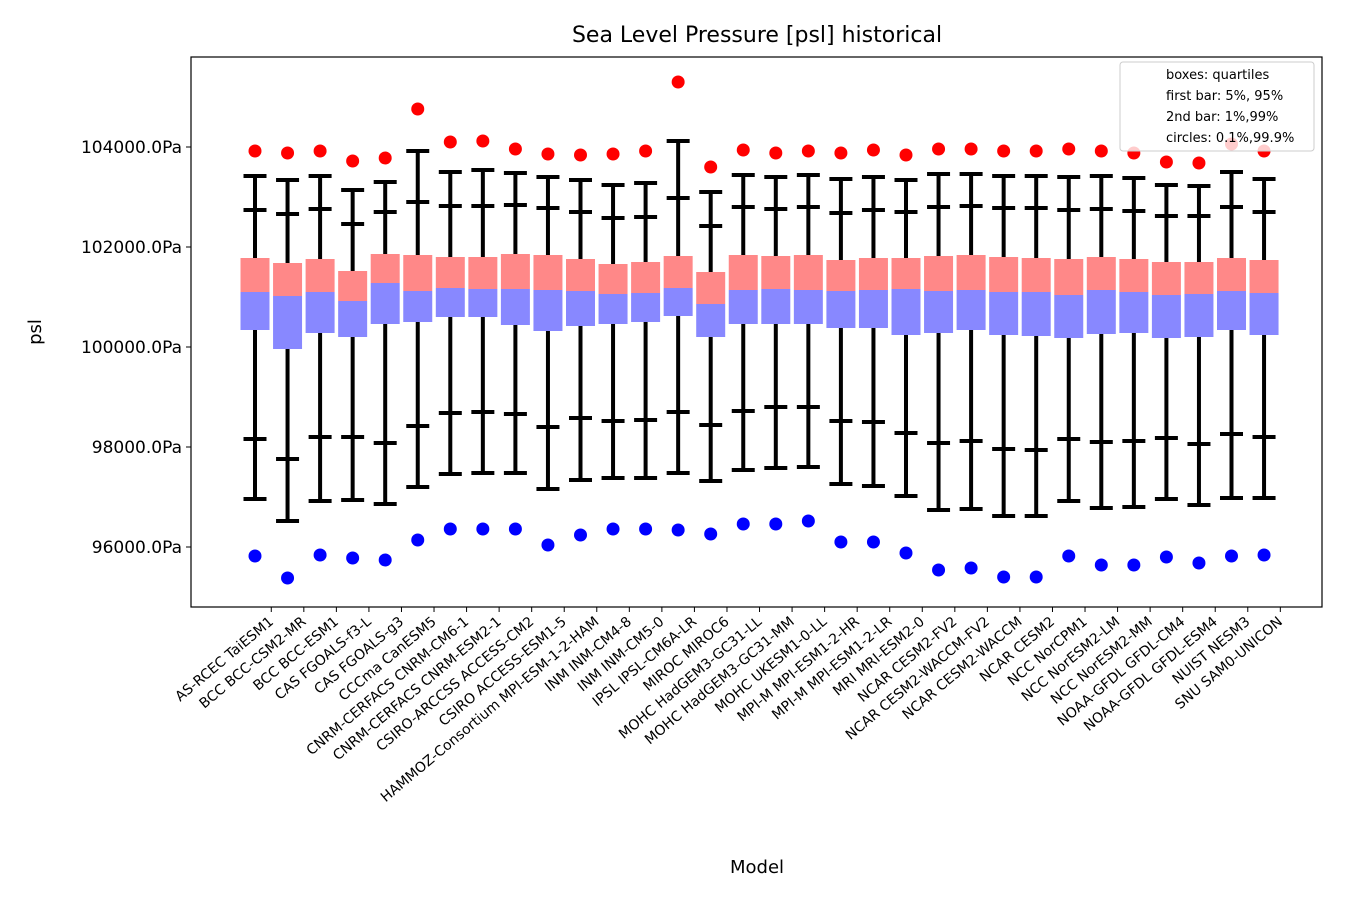 The image size is (1350, 904). Describe the element at coordinates (1230, 138) in the screenshot. I see `legend-entry: circles: 0.1%,99.9%` at that location.